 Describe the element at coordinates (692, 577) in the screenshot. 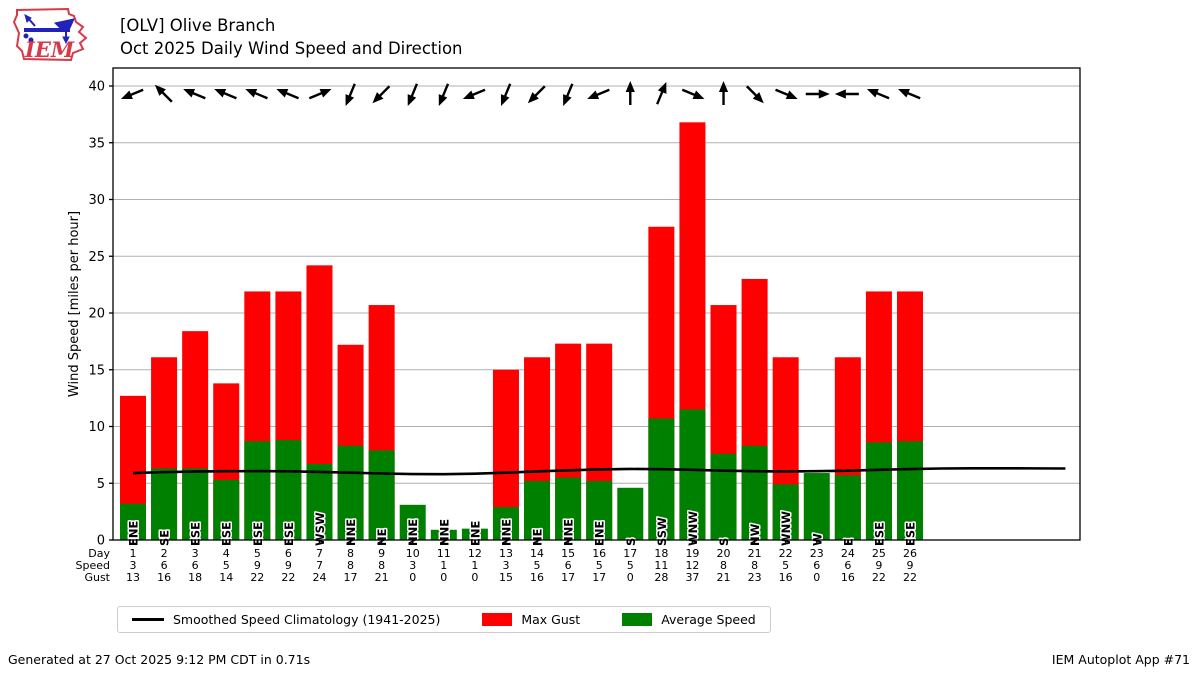

I see `gust-label: 37` at that location.